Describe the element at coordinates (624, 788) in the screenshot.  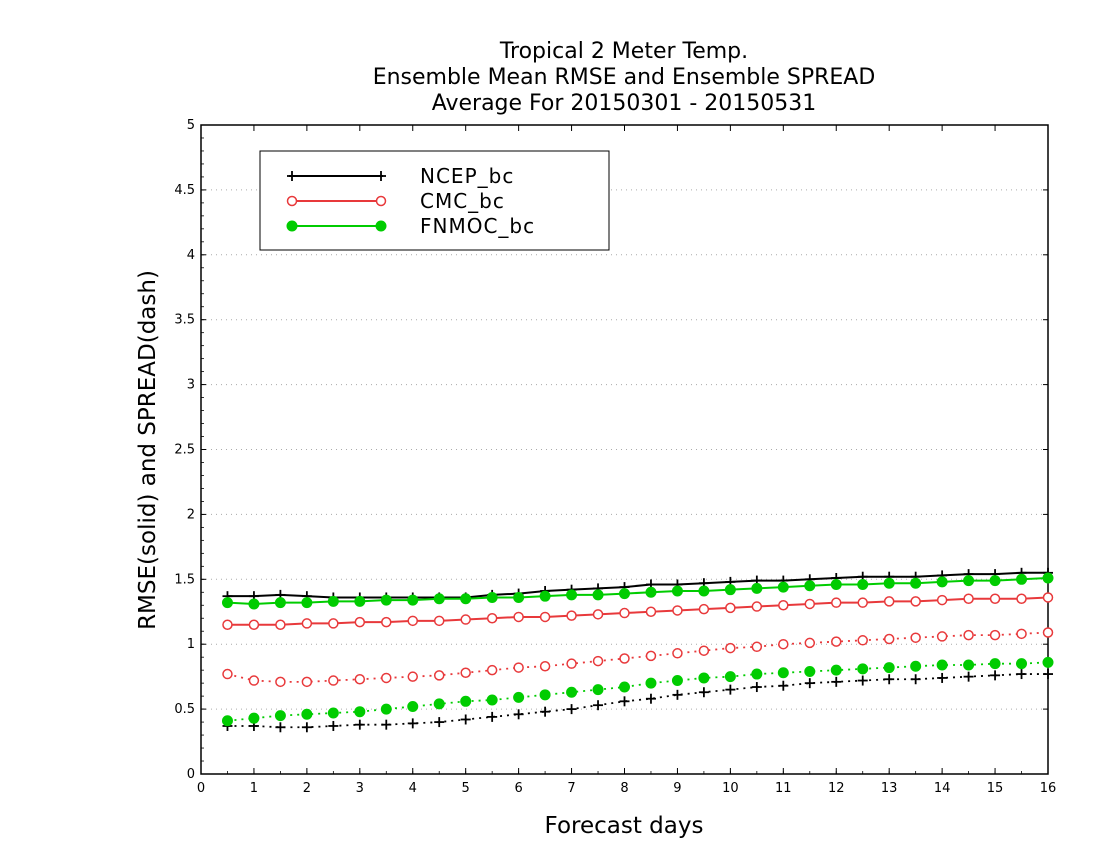
I see `x-tick-label: 8` at that location.